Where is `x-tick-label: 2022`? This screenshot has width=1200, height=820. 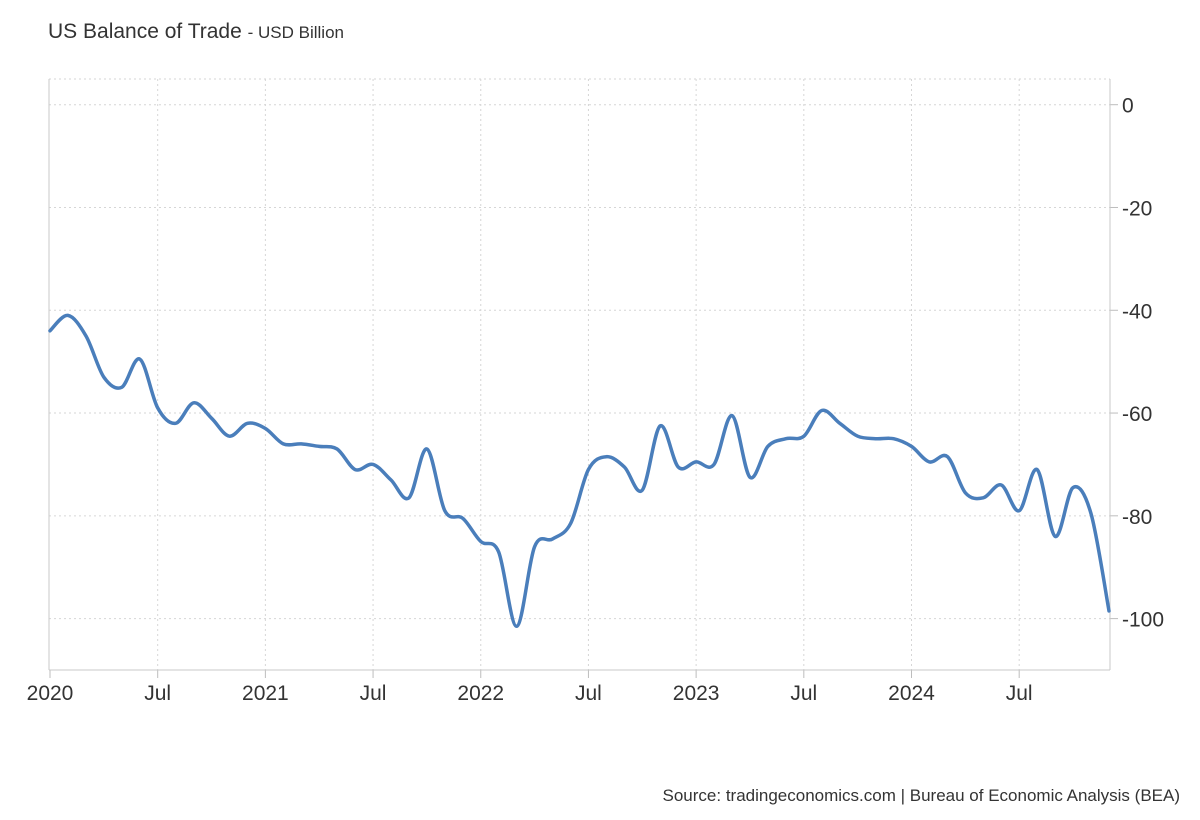 x-tick-label: 2022 is located at coordinates (480, 693).